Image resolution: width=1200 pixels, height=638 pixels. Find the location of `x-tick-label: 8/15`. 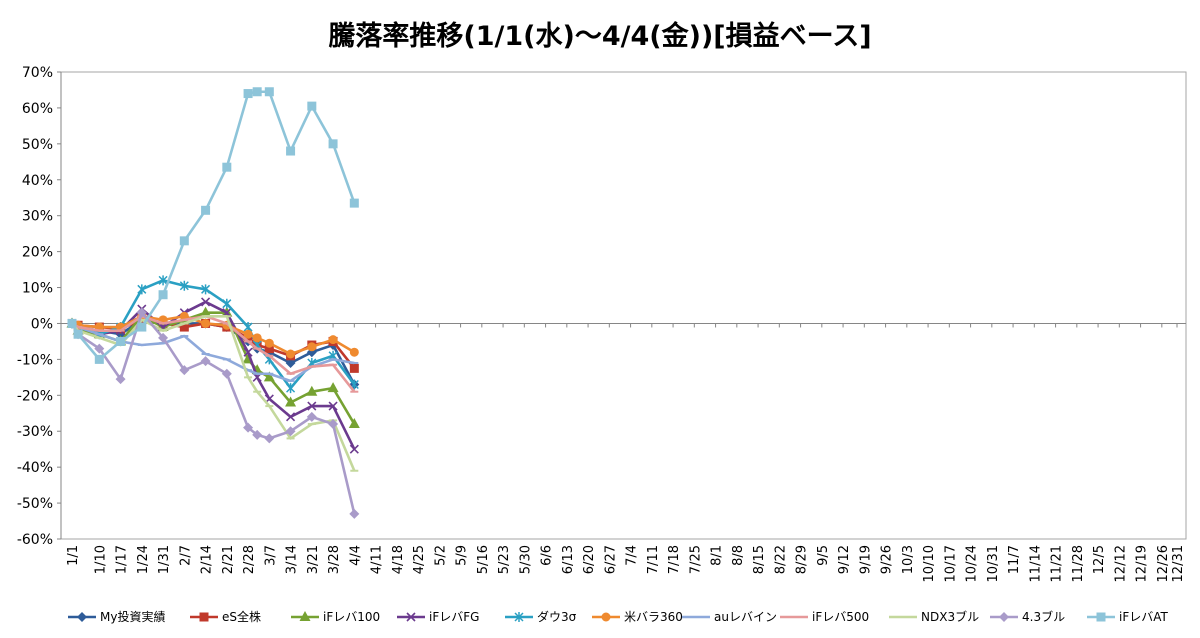

x-tick-label: 8/15 is located at coordinates (759, 559).